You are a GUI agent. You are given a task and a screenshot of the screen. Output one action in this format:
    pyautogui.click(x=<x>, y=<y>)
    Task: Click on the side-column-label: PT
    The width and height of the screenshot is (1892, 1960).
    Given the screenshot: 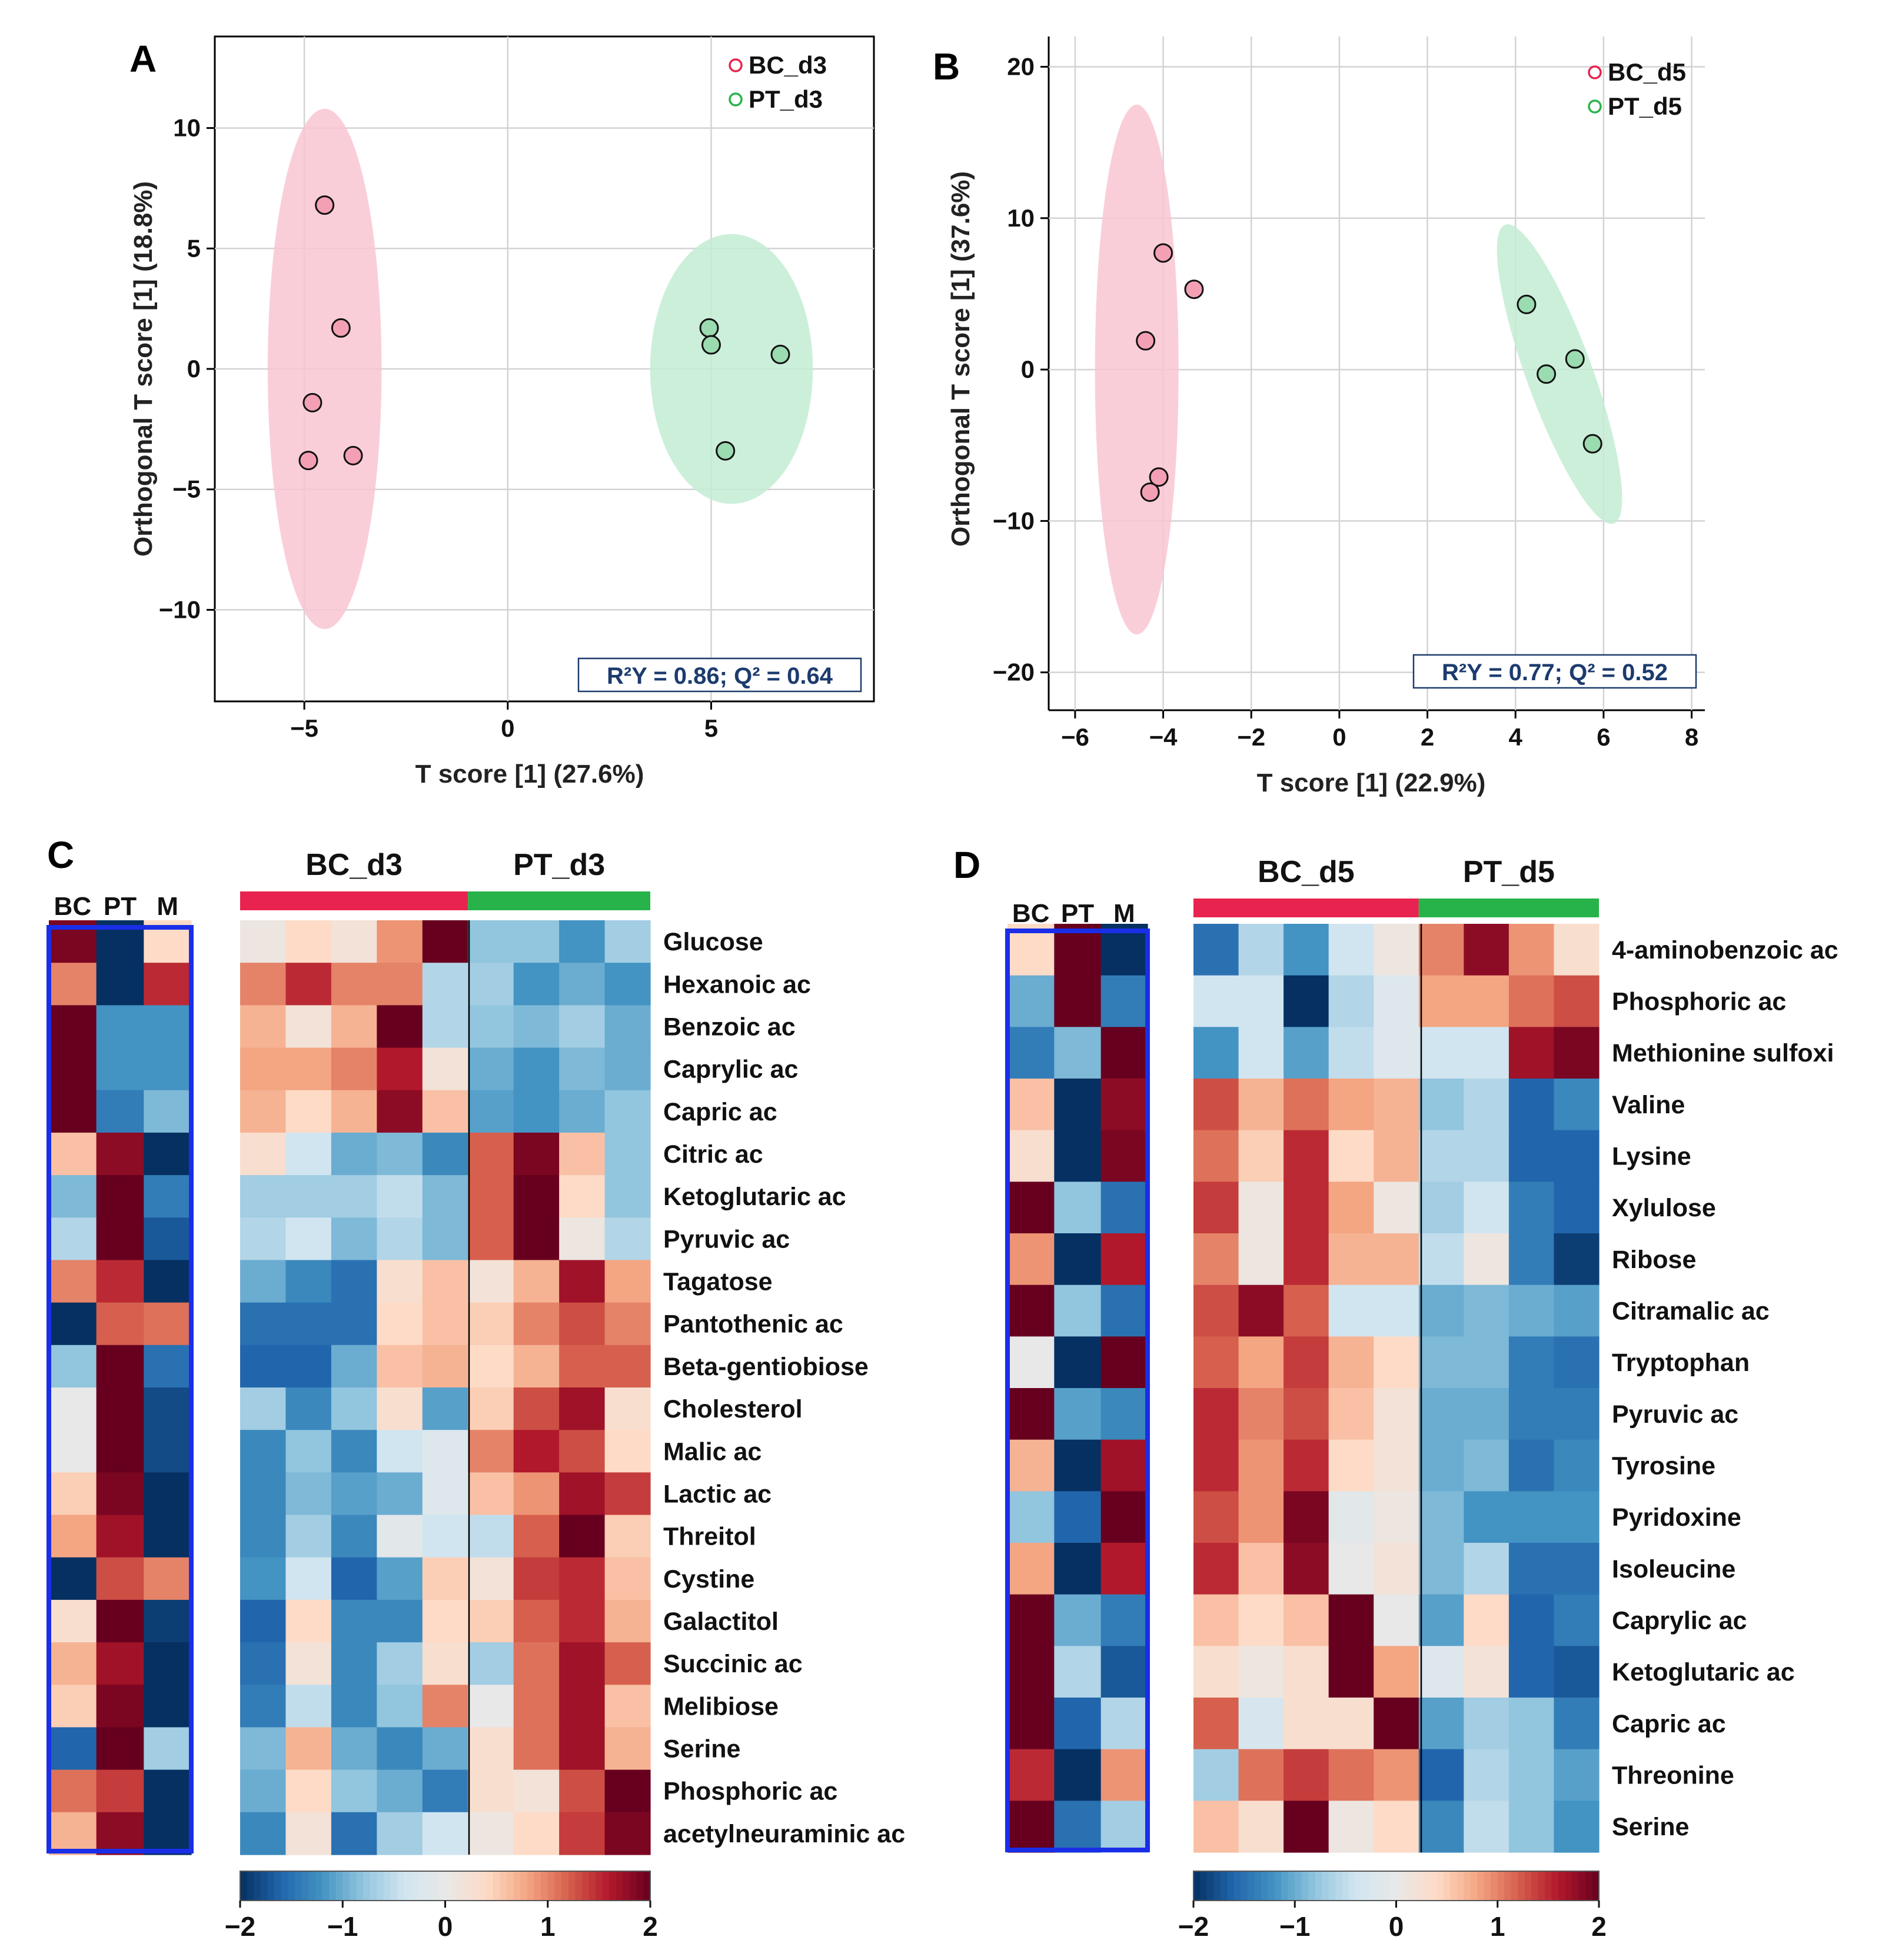 What is the action you would take?
    pyautogui.click(x=1077, y=913)
    